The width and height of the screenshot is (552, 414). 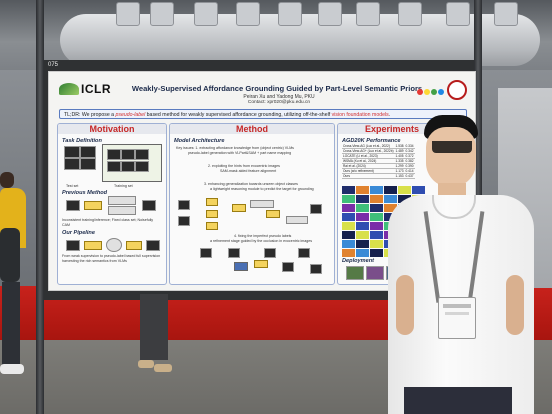 What do you see at coordinates (122, 210) in the screenshot?
I see `classification-block` at bounding box center [122, 210].